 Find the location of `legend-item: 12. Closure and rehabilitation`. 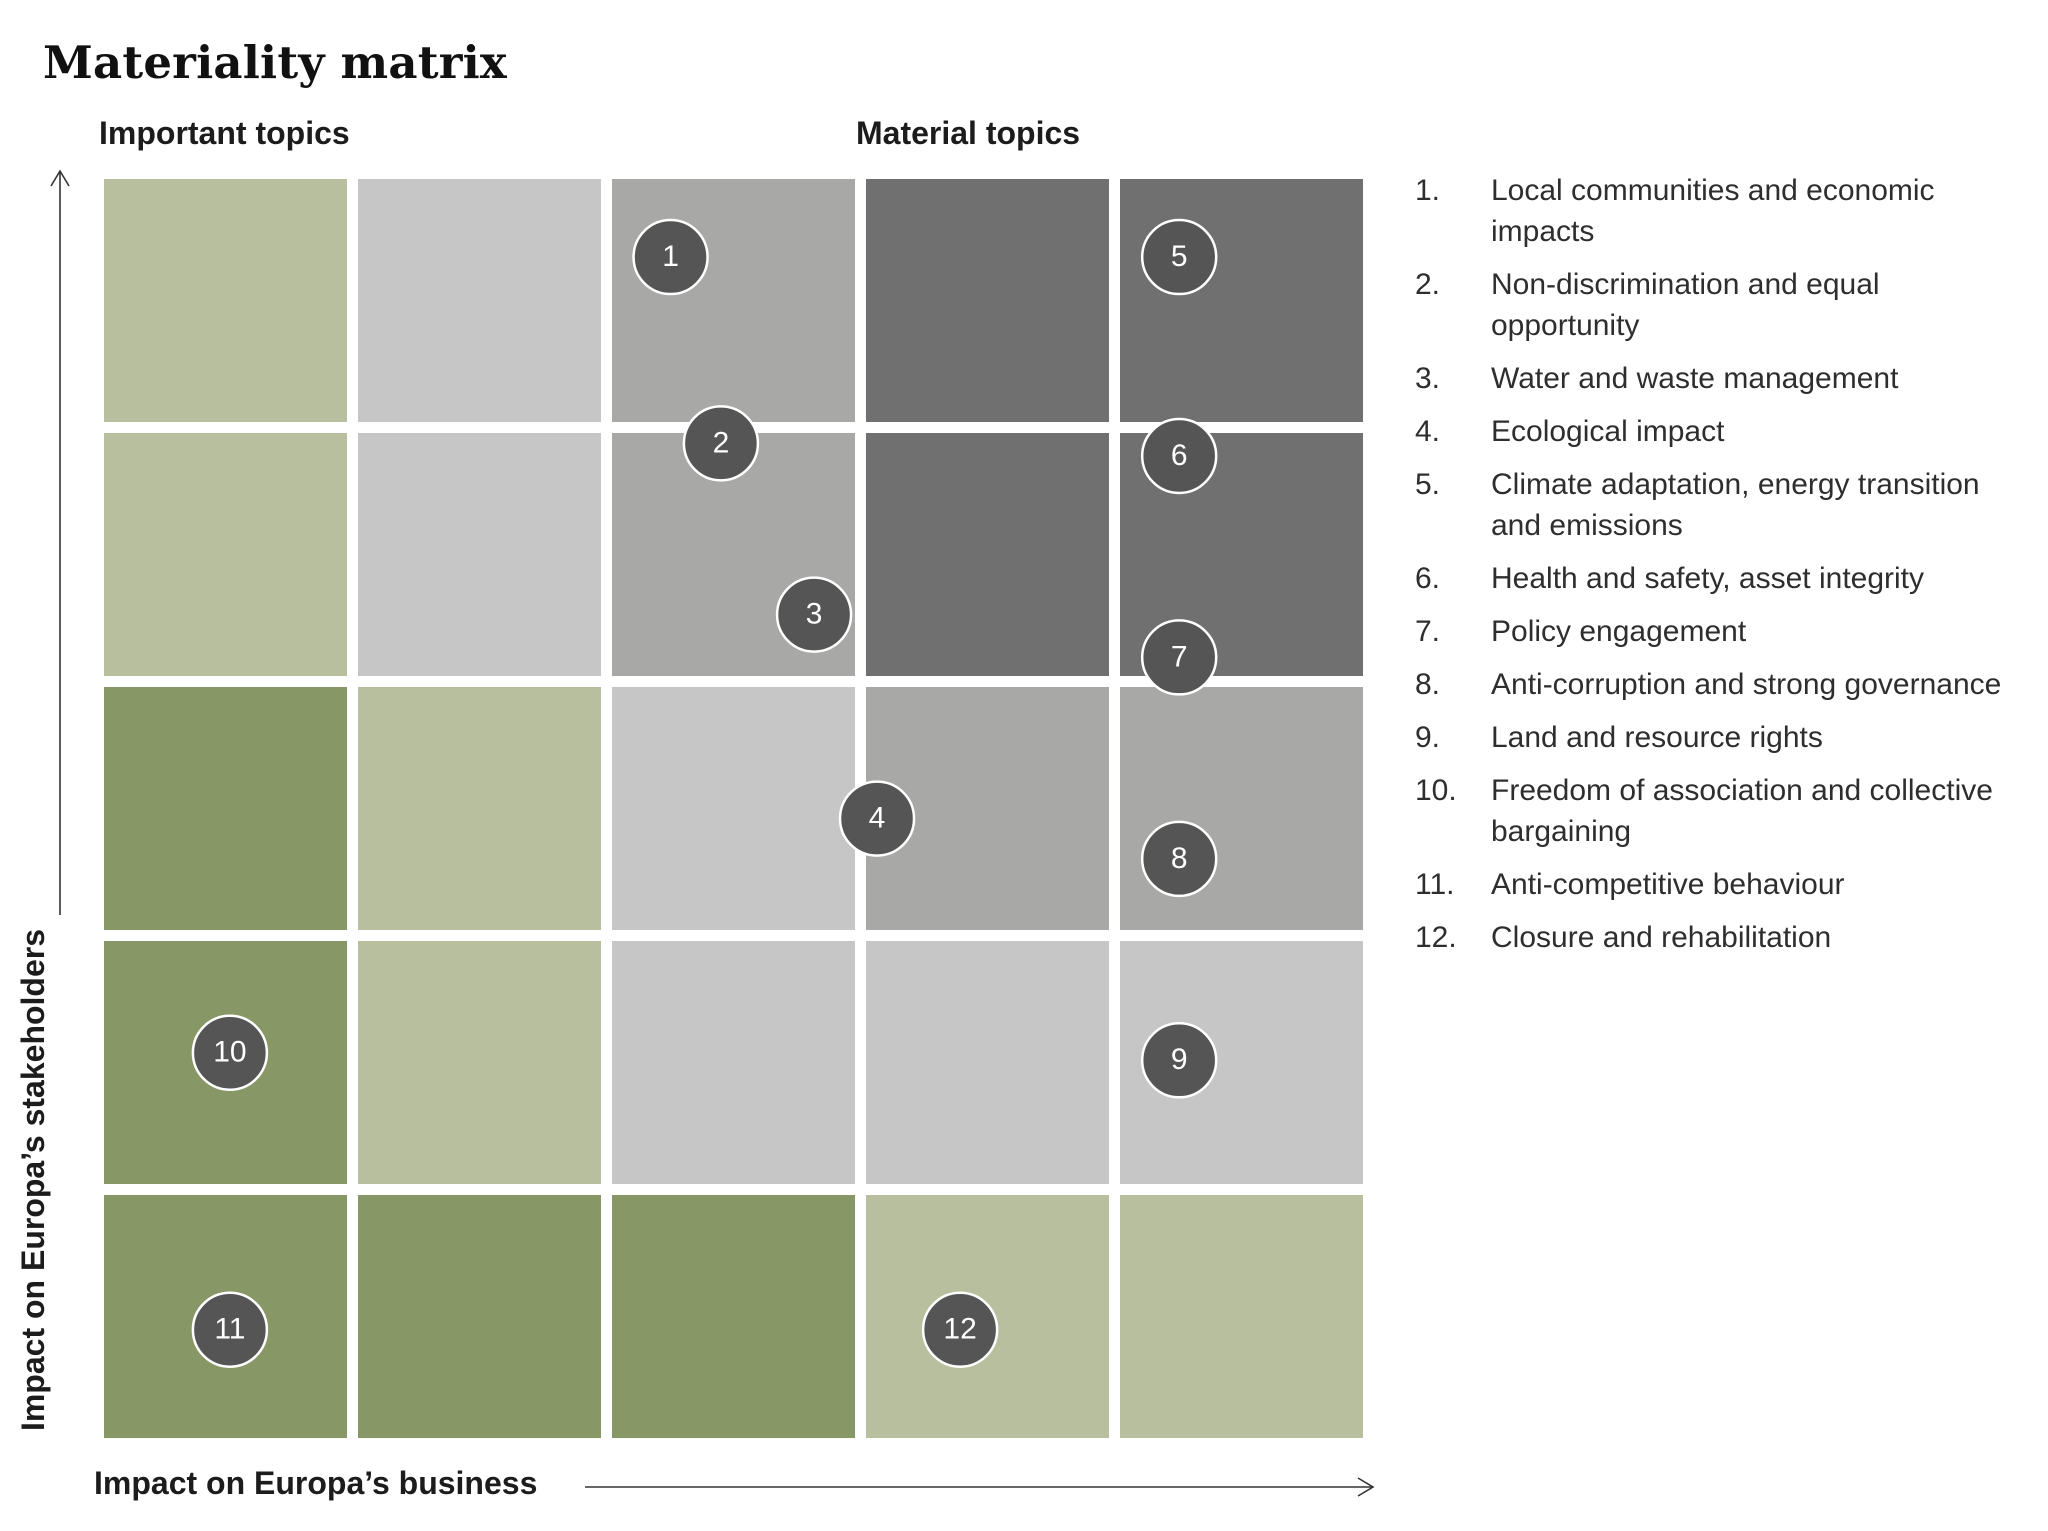

legend-item: 12. Closure and rehabilitation is located at coordinates (1725, 937).